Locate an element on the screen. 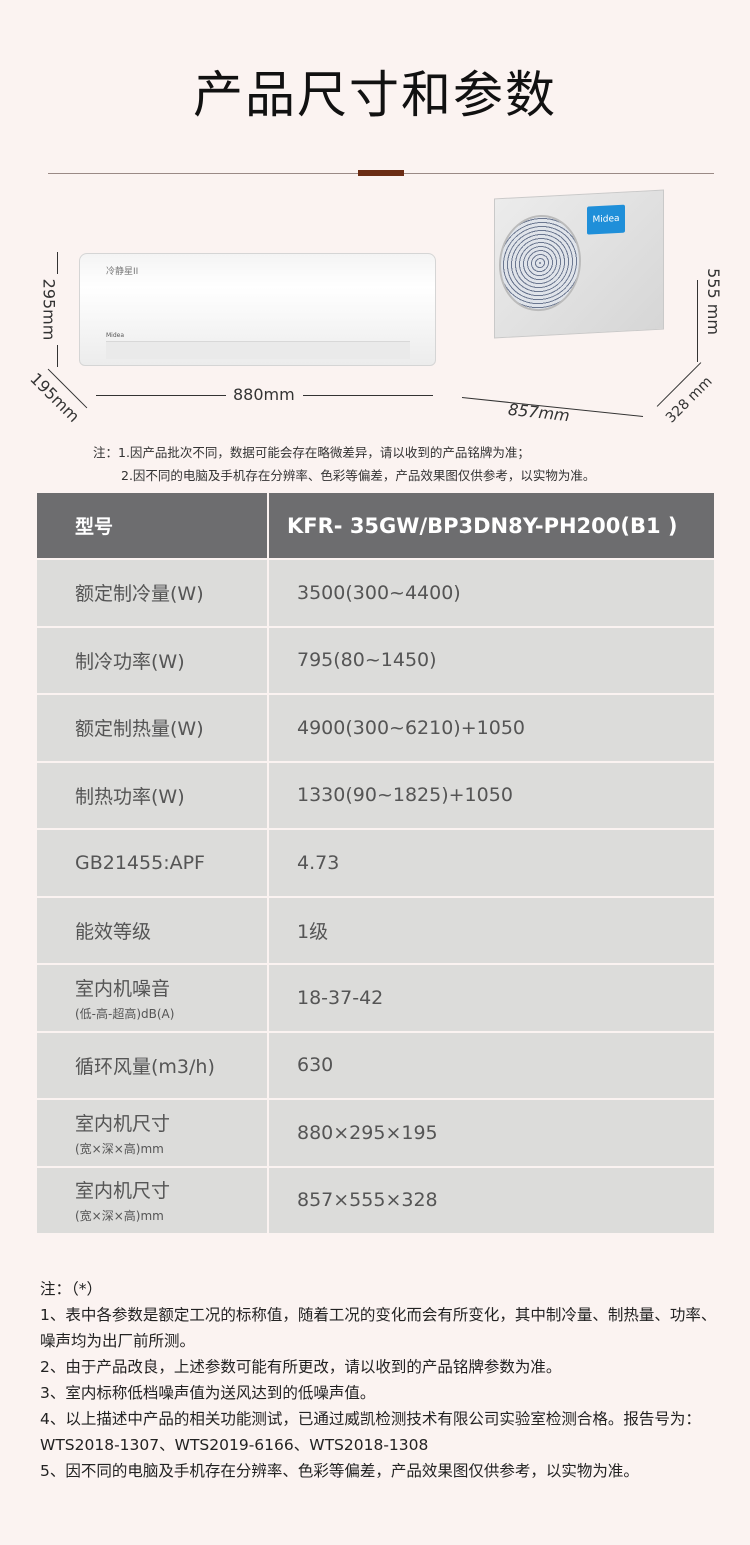 The width and height of the screenshot is (750, 1545). table-header-row: 型号 KFR- 35GW/BP3DN8Y-PH200(B1 ) is located at coordinates (375, 526).